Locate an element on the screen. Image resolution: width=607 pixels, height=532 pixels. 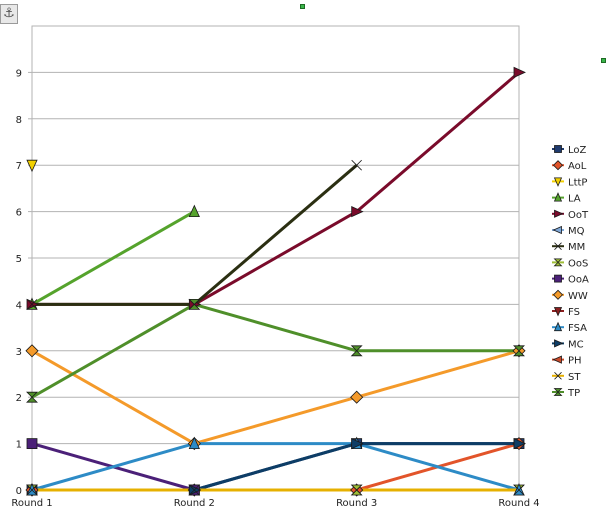
legend-marker-LA is located at coordinates (558, 197).